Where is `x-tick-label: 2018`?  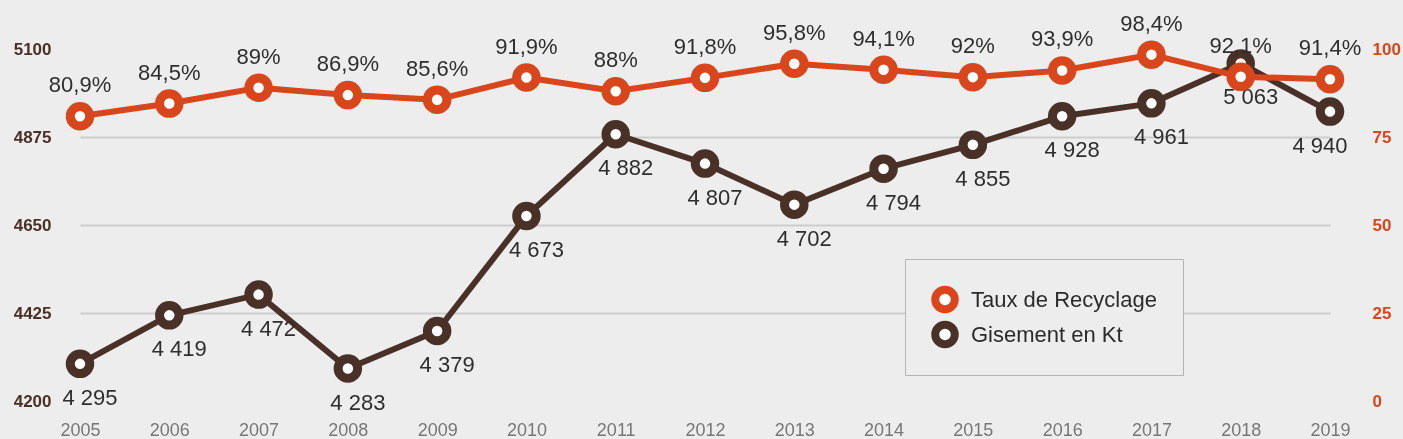
x-tick-label: 2018 is located at coordinates (1241, 429).